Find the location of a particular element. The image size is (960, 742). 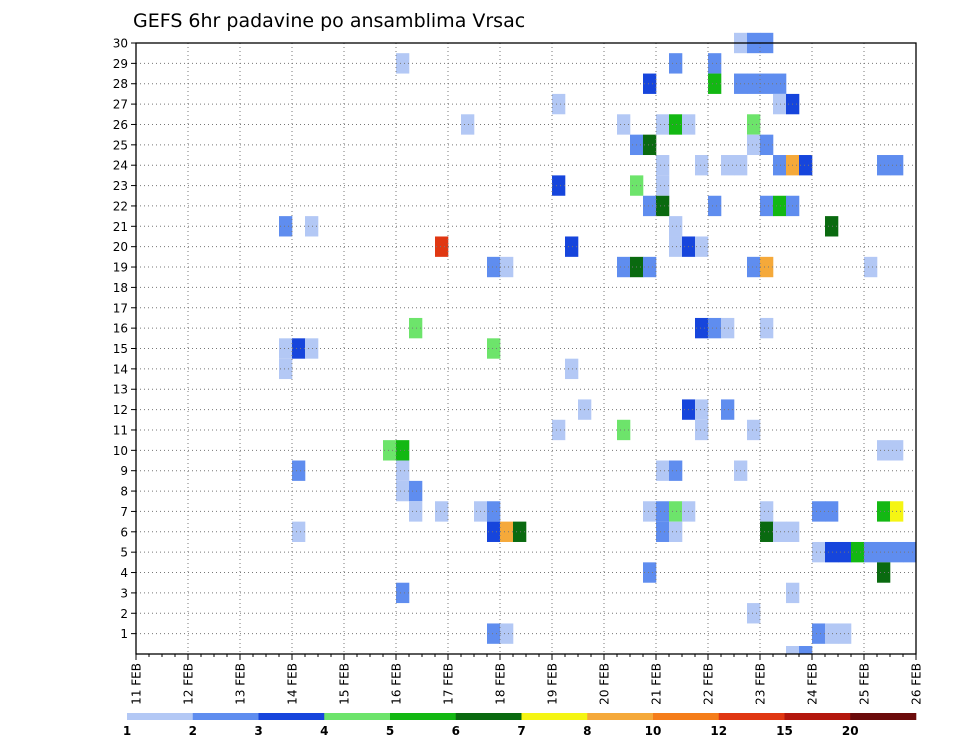

y-tick-label: 27 is located at coordinates (120, 105).